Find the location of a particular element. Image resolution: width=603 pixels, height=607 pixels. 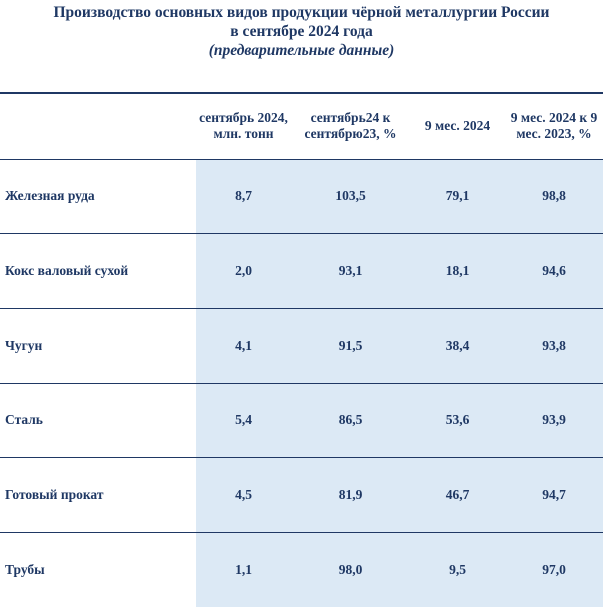

table-row: Трубы 1,1 98,0 9,5 97,0 is located at coordinates (301, 569).